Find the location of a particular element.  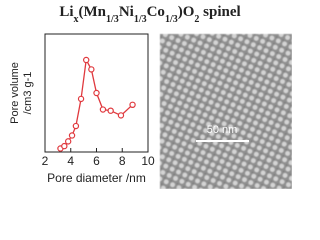

x-tick-label: 2 is located at coordinates (45, 161).